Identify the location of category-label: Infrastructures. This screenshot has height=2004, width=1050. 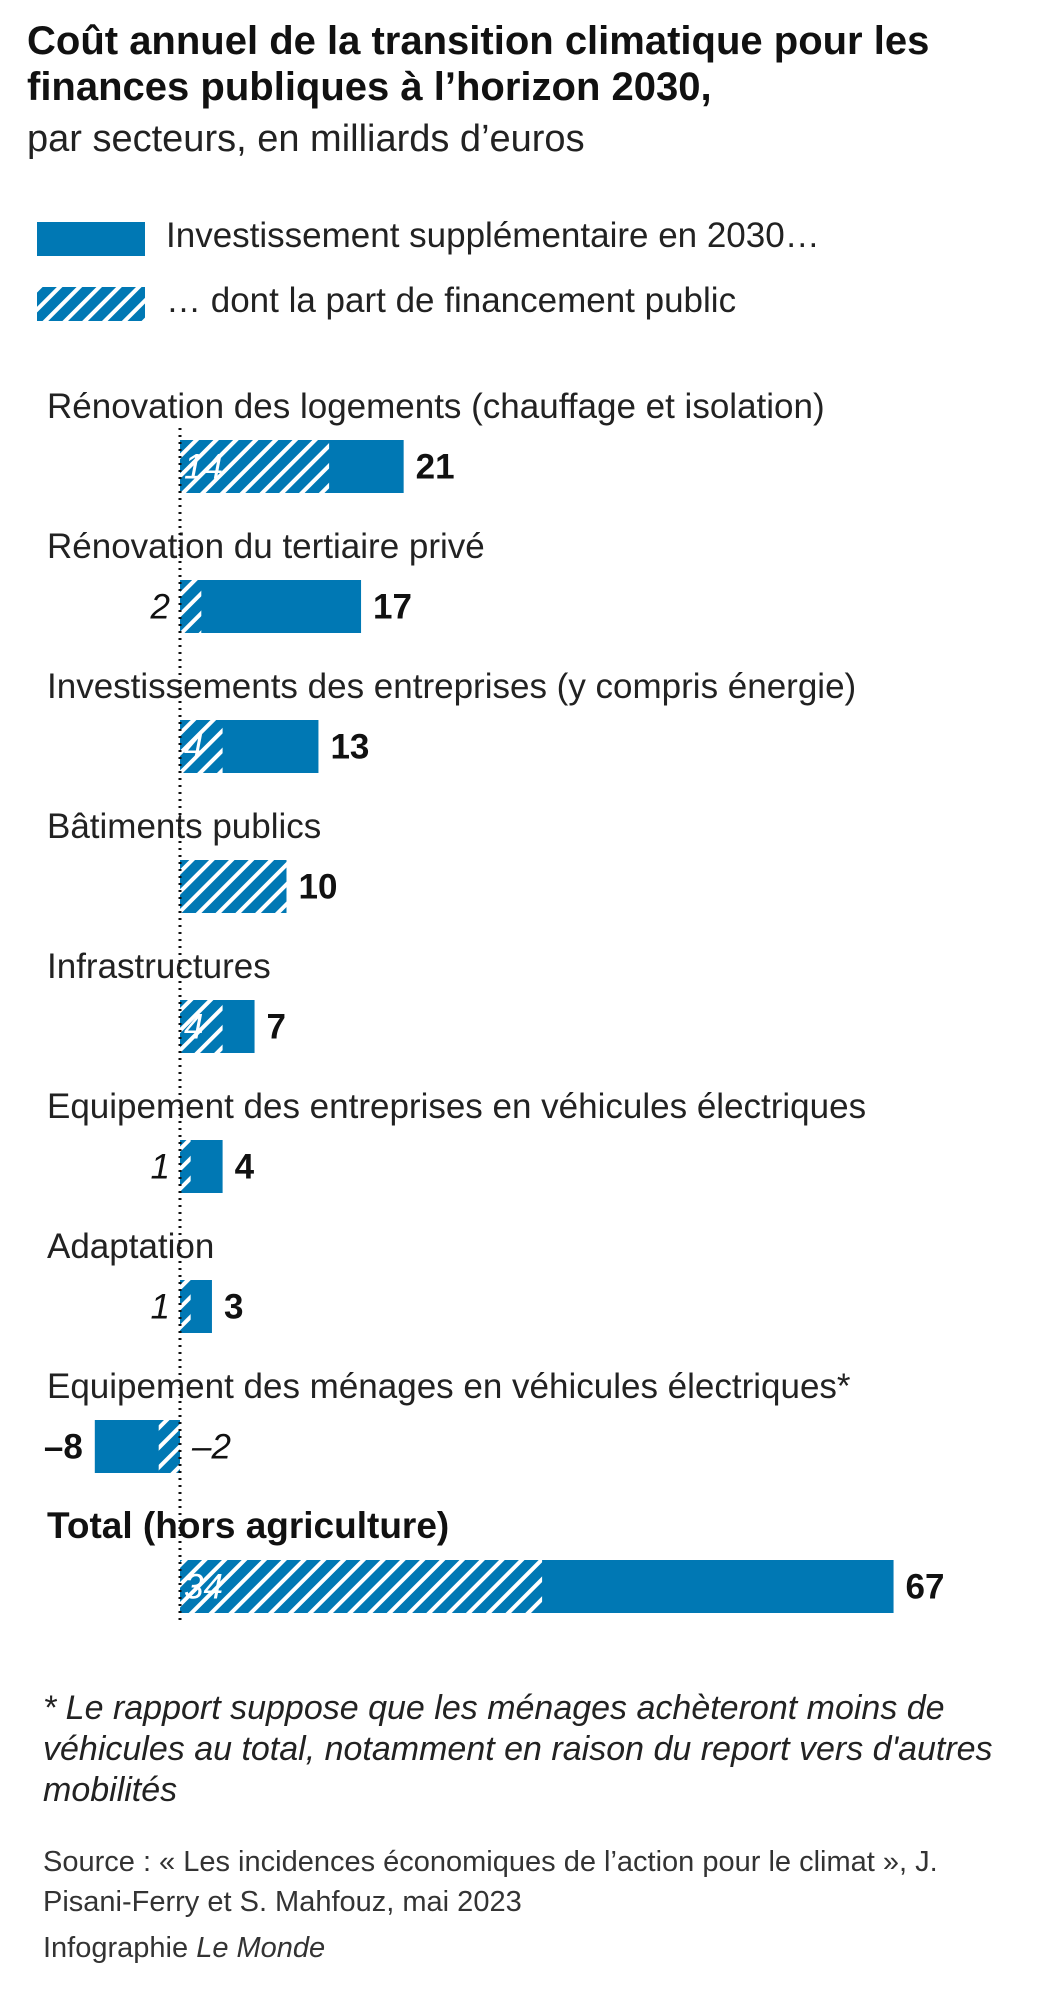
(159, 966).